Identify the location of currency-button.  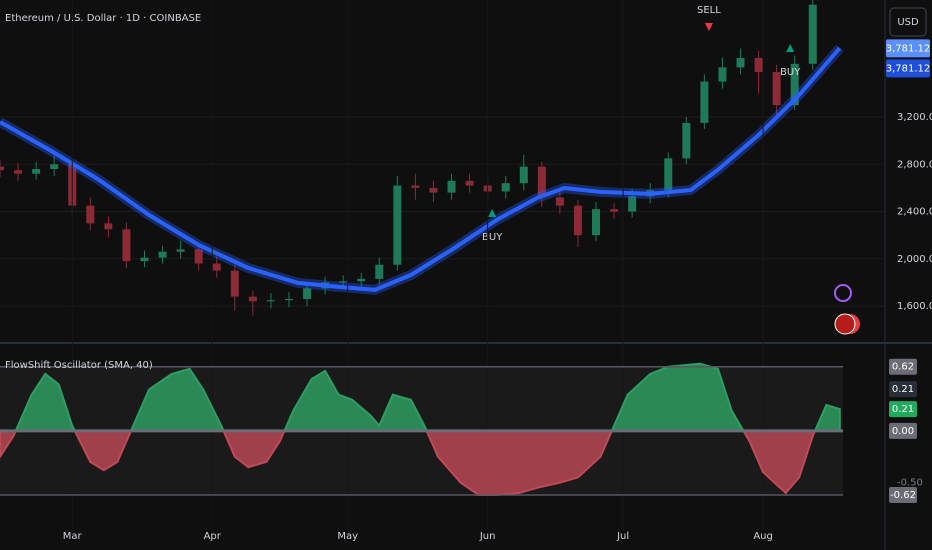
(908, 22).